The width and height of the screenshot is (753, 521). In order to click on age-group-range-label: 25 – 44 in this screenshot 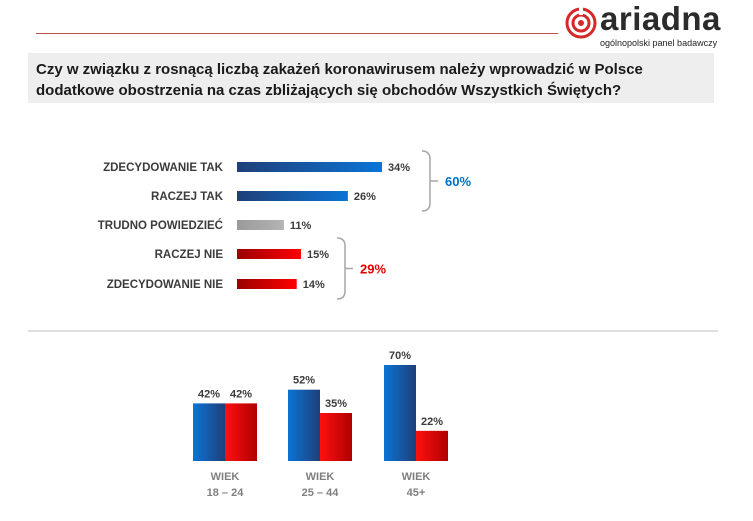, I will do `click(321, 493)`.